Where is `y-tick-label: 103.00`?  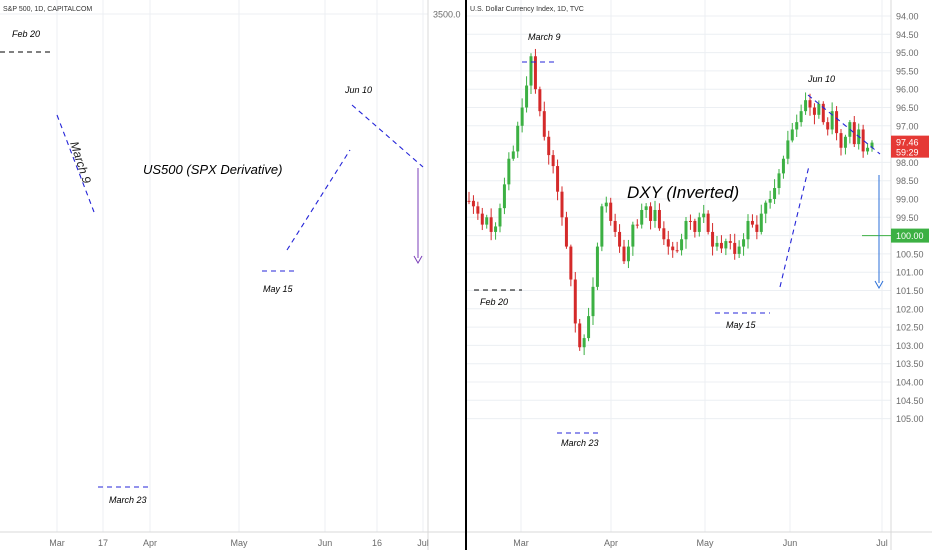 y-tick-label: 103.00 is located at coordinates (910, 346).